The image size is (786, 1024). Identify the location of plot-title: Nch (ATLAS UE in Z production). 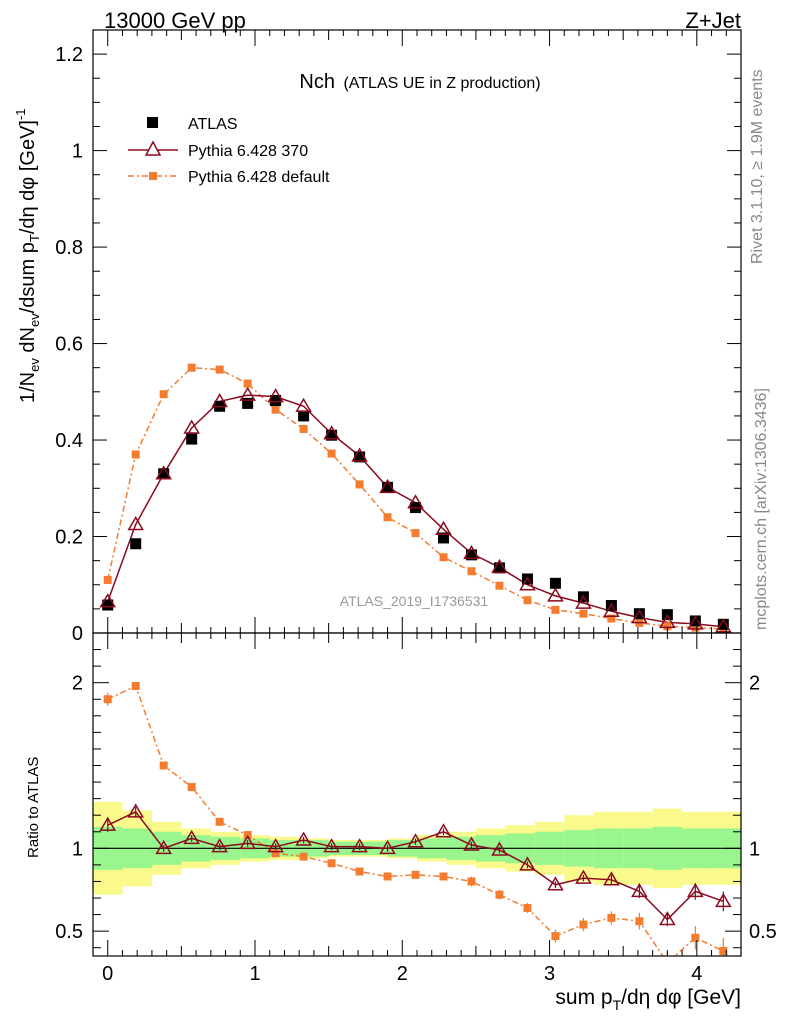
(419, 82).